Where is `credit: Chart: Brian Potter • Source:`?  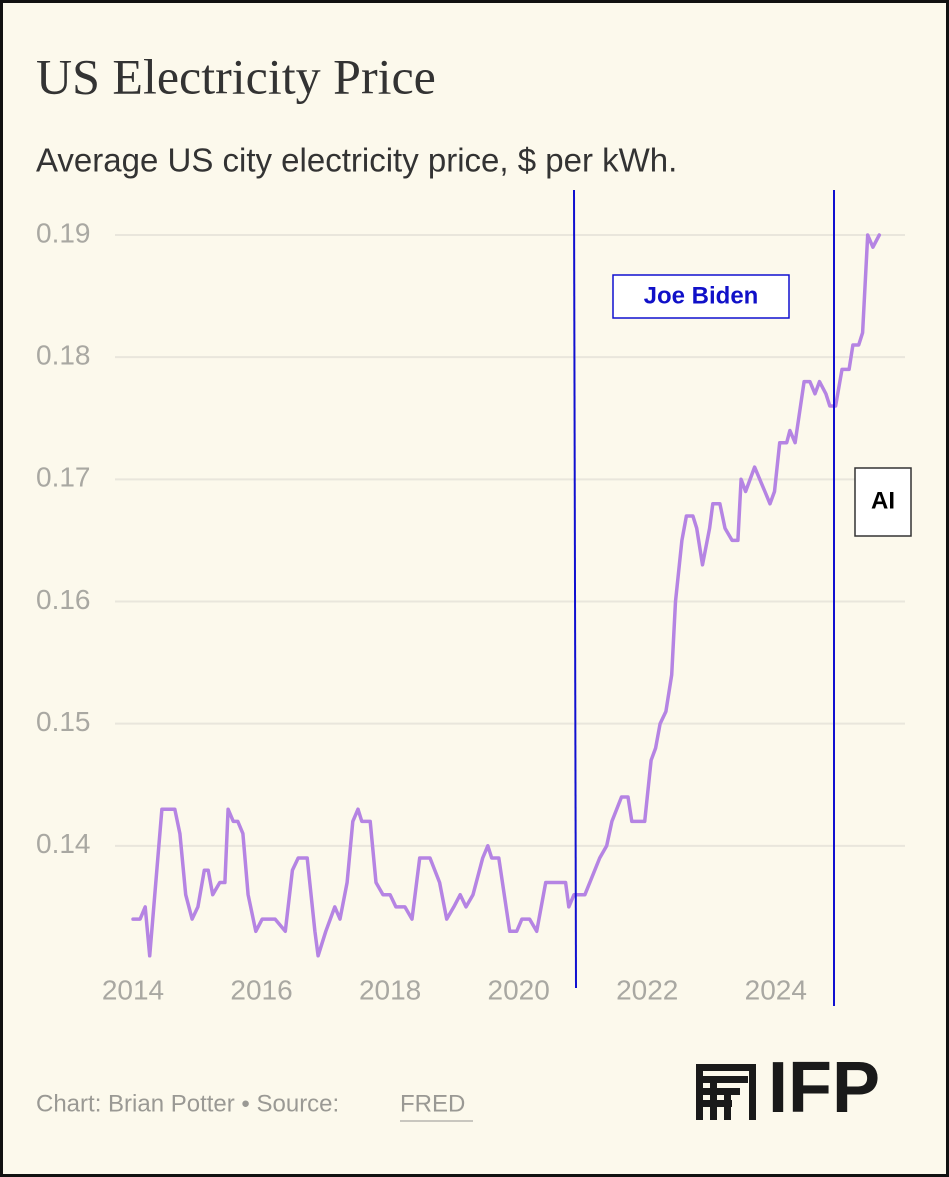 credit: Chart: Brian Potter • Source: is located at coordinates (187, 1103).